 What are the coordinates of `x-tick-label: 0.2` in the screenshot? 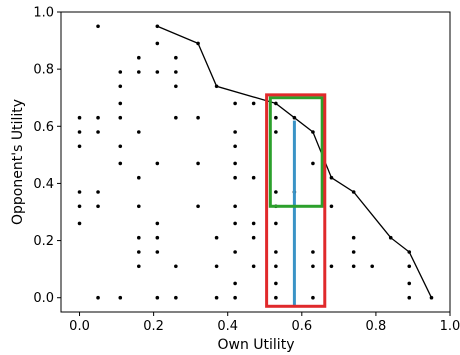 It's located at (153, 326).